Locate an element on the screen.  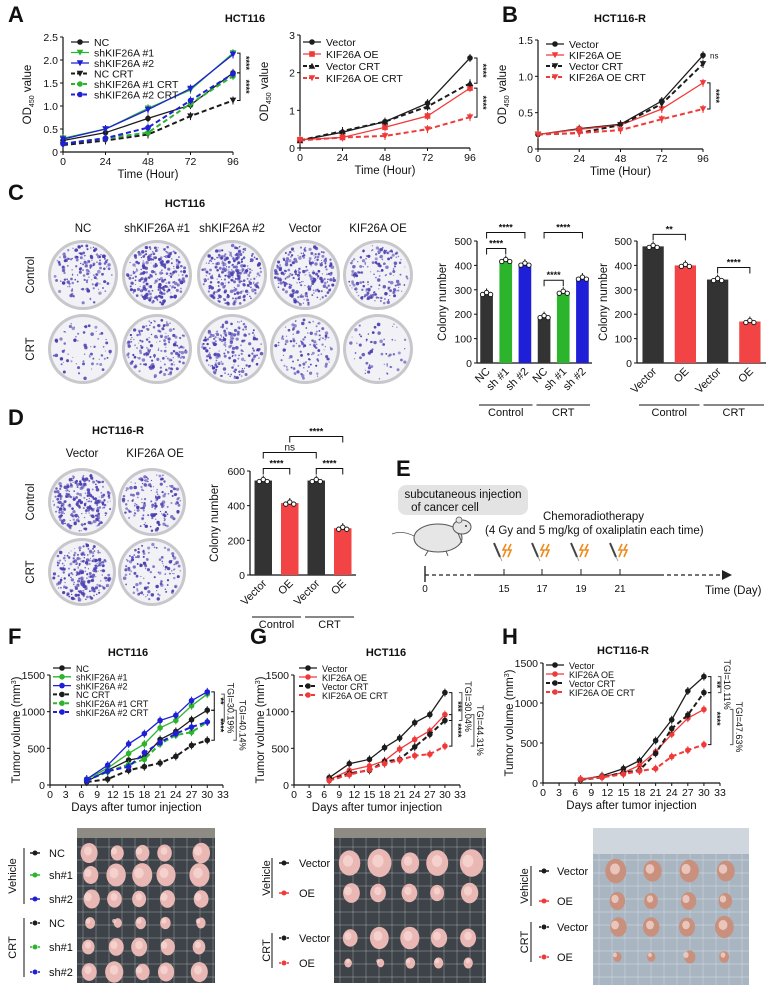
series-line is located at coordinates (148, 108).